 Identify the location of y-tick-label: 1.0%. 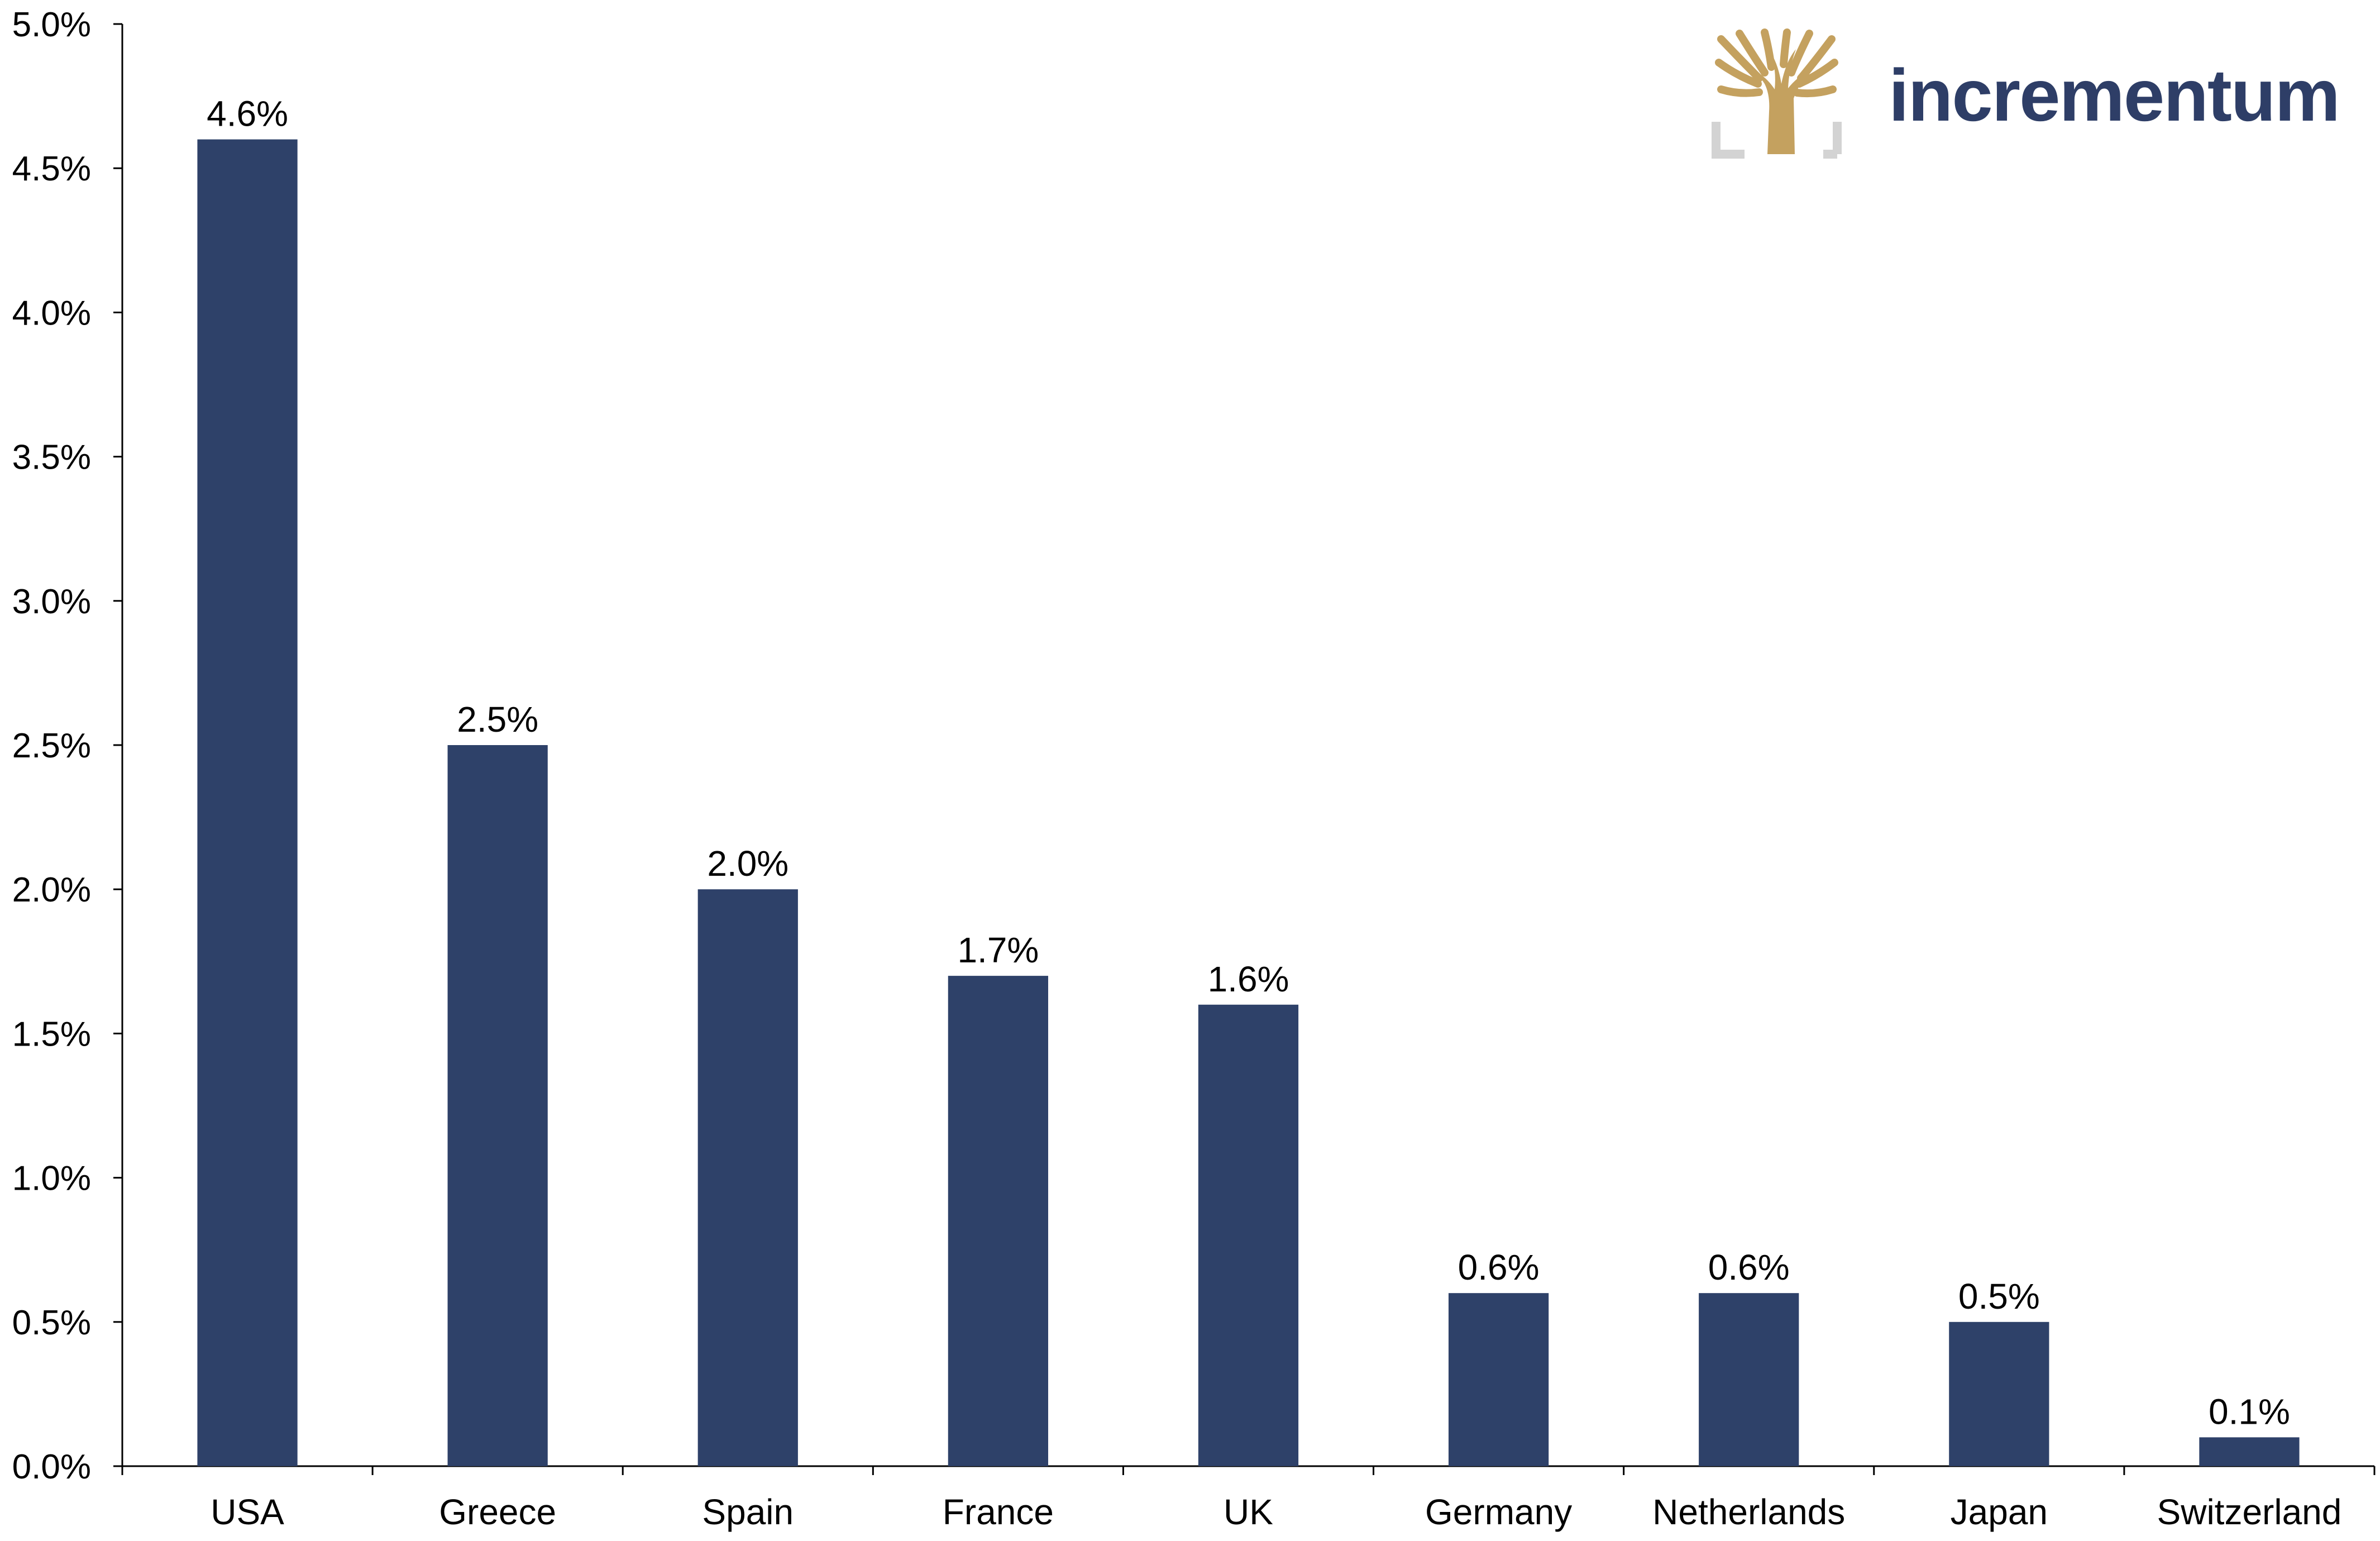
(51, 1179).